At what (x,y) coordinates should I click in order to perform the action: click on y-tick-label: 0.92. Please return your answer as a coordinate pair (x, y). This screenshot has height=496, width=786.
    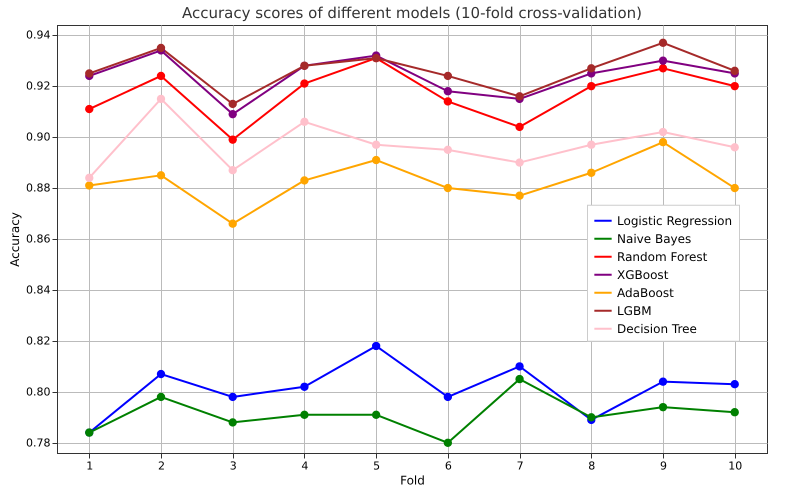
    Looking at the image, I should click on (38, 86).